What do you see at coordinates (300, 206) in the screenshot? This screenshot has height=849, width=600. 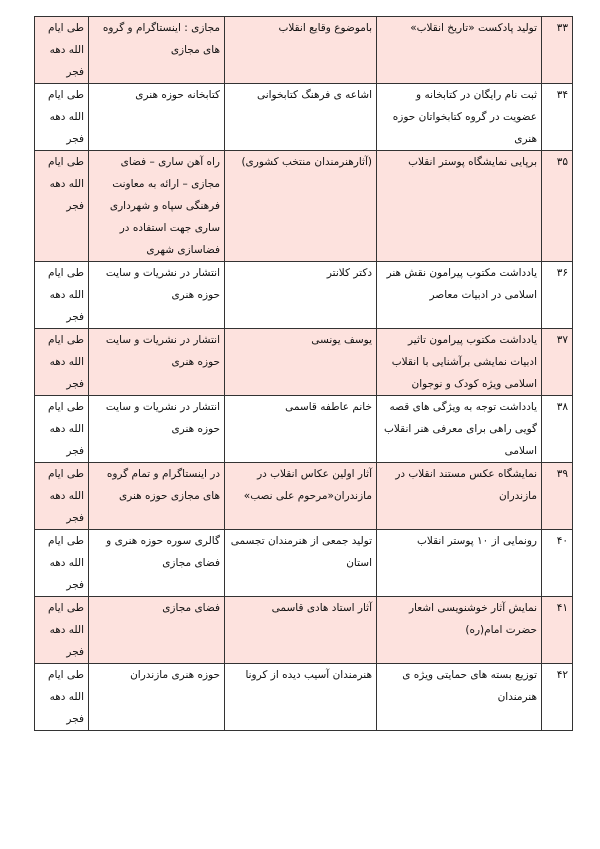 I see `program-description: (آثارهنرمندان منتخب کشوری)` at bounding box center [300, 206].